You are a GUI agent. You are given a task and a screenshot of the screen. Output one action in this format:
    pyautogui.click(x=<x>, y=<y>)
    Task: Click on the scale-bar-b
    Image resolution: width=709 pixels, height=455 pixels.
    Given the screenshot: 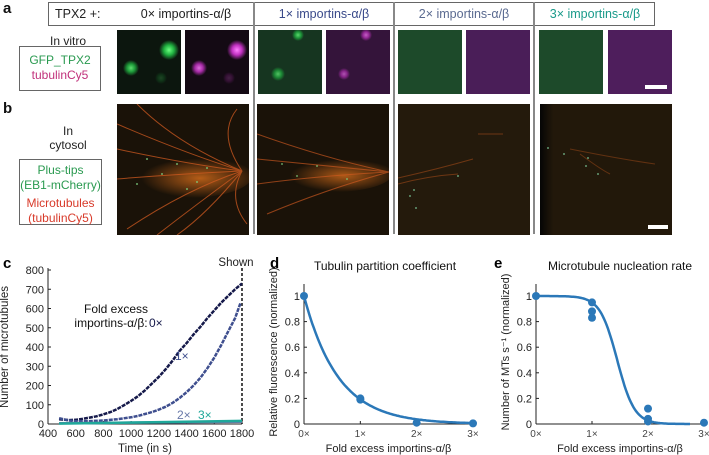 What is the action you would take?
    pyautogui.click(x=658, y=227)
    